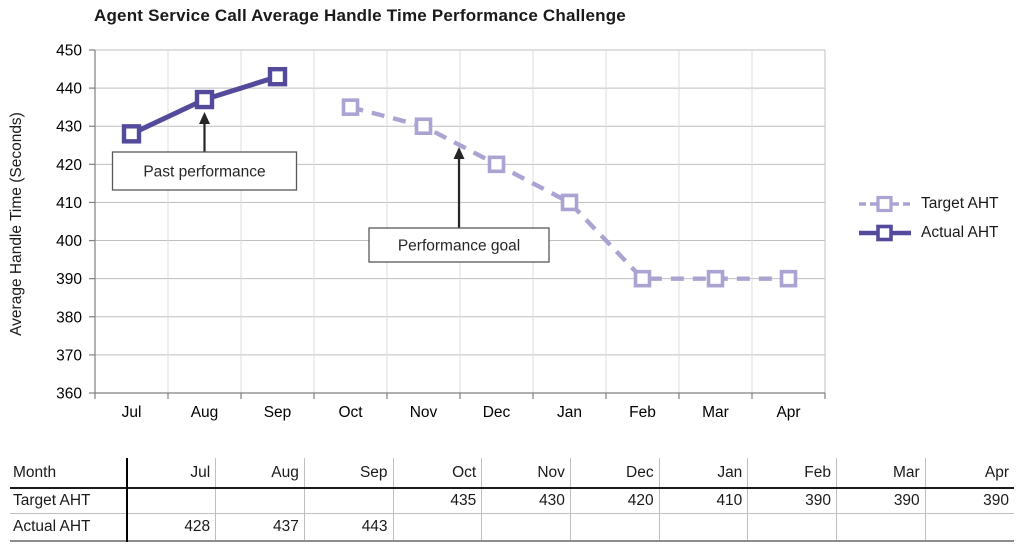 This screenshot has height=549, width=1024. Describe the element at coordinates (69, 355) in the screenshot. I see `y-axis-tick-label: 370` at that location.